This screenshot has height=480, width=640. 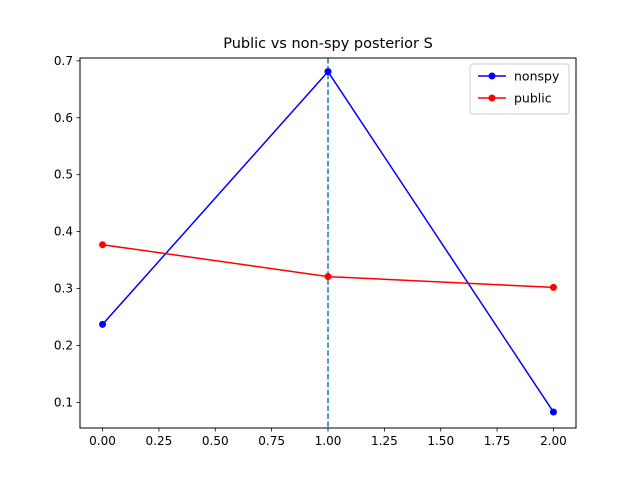 I want to click on x-tick-label: 0.75, so click(x=271, y=441).